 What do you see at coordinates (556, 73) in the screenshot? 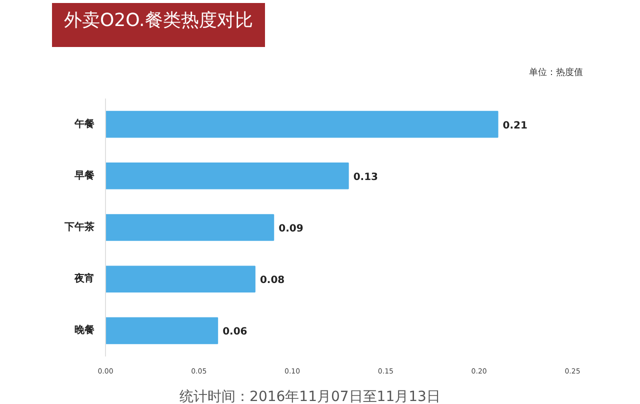
I see `text: 单位：热度值` at bounding box center [556, 73].